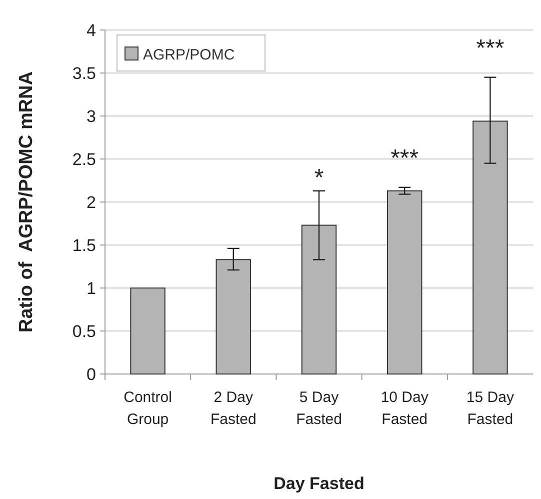 This screenshot has height=499, width=541. What do you see at coordinates (84, 159) in the screenshot?
I see `y-tick-label: 2.5` at bounding box center [84, 159].